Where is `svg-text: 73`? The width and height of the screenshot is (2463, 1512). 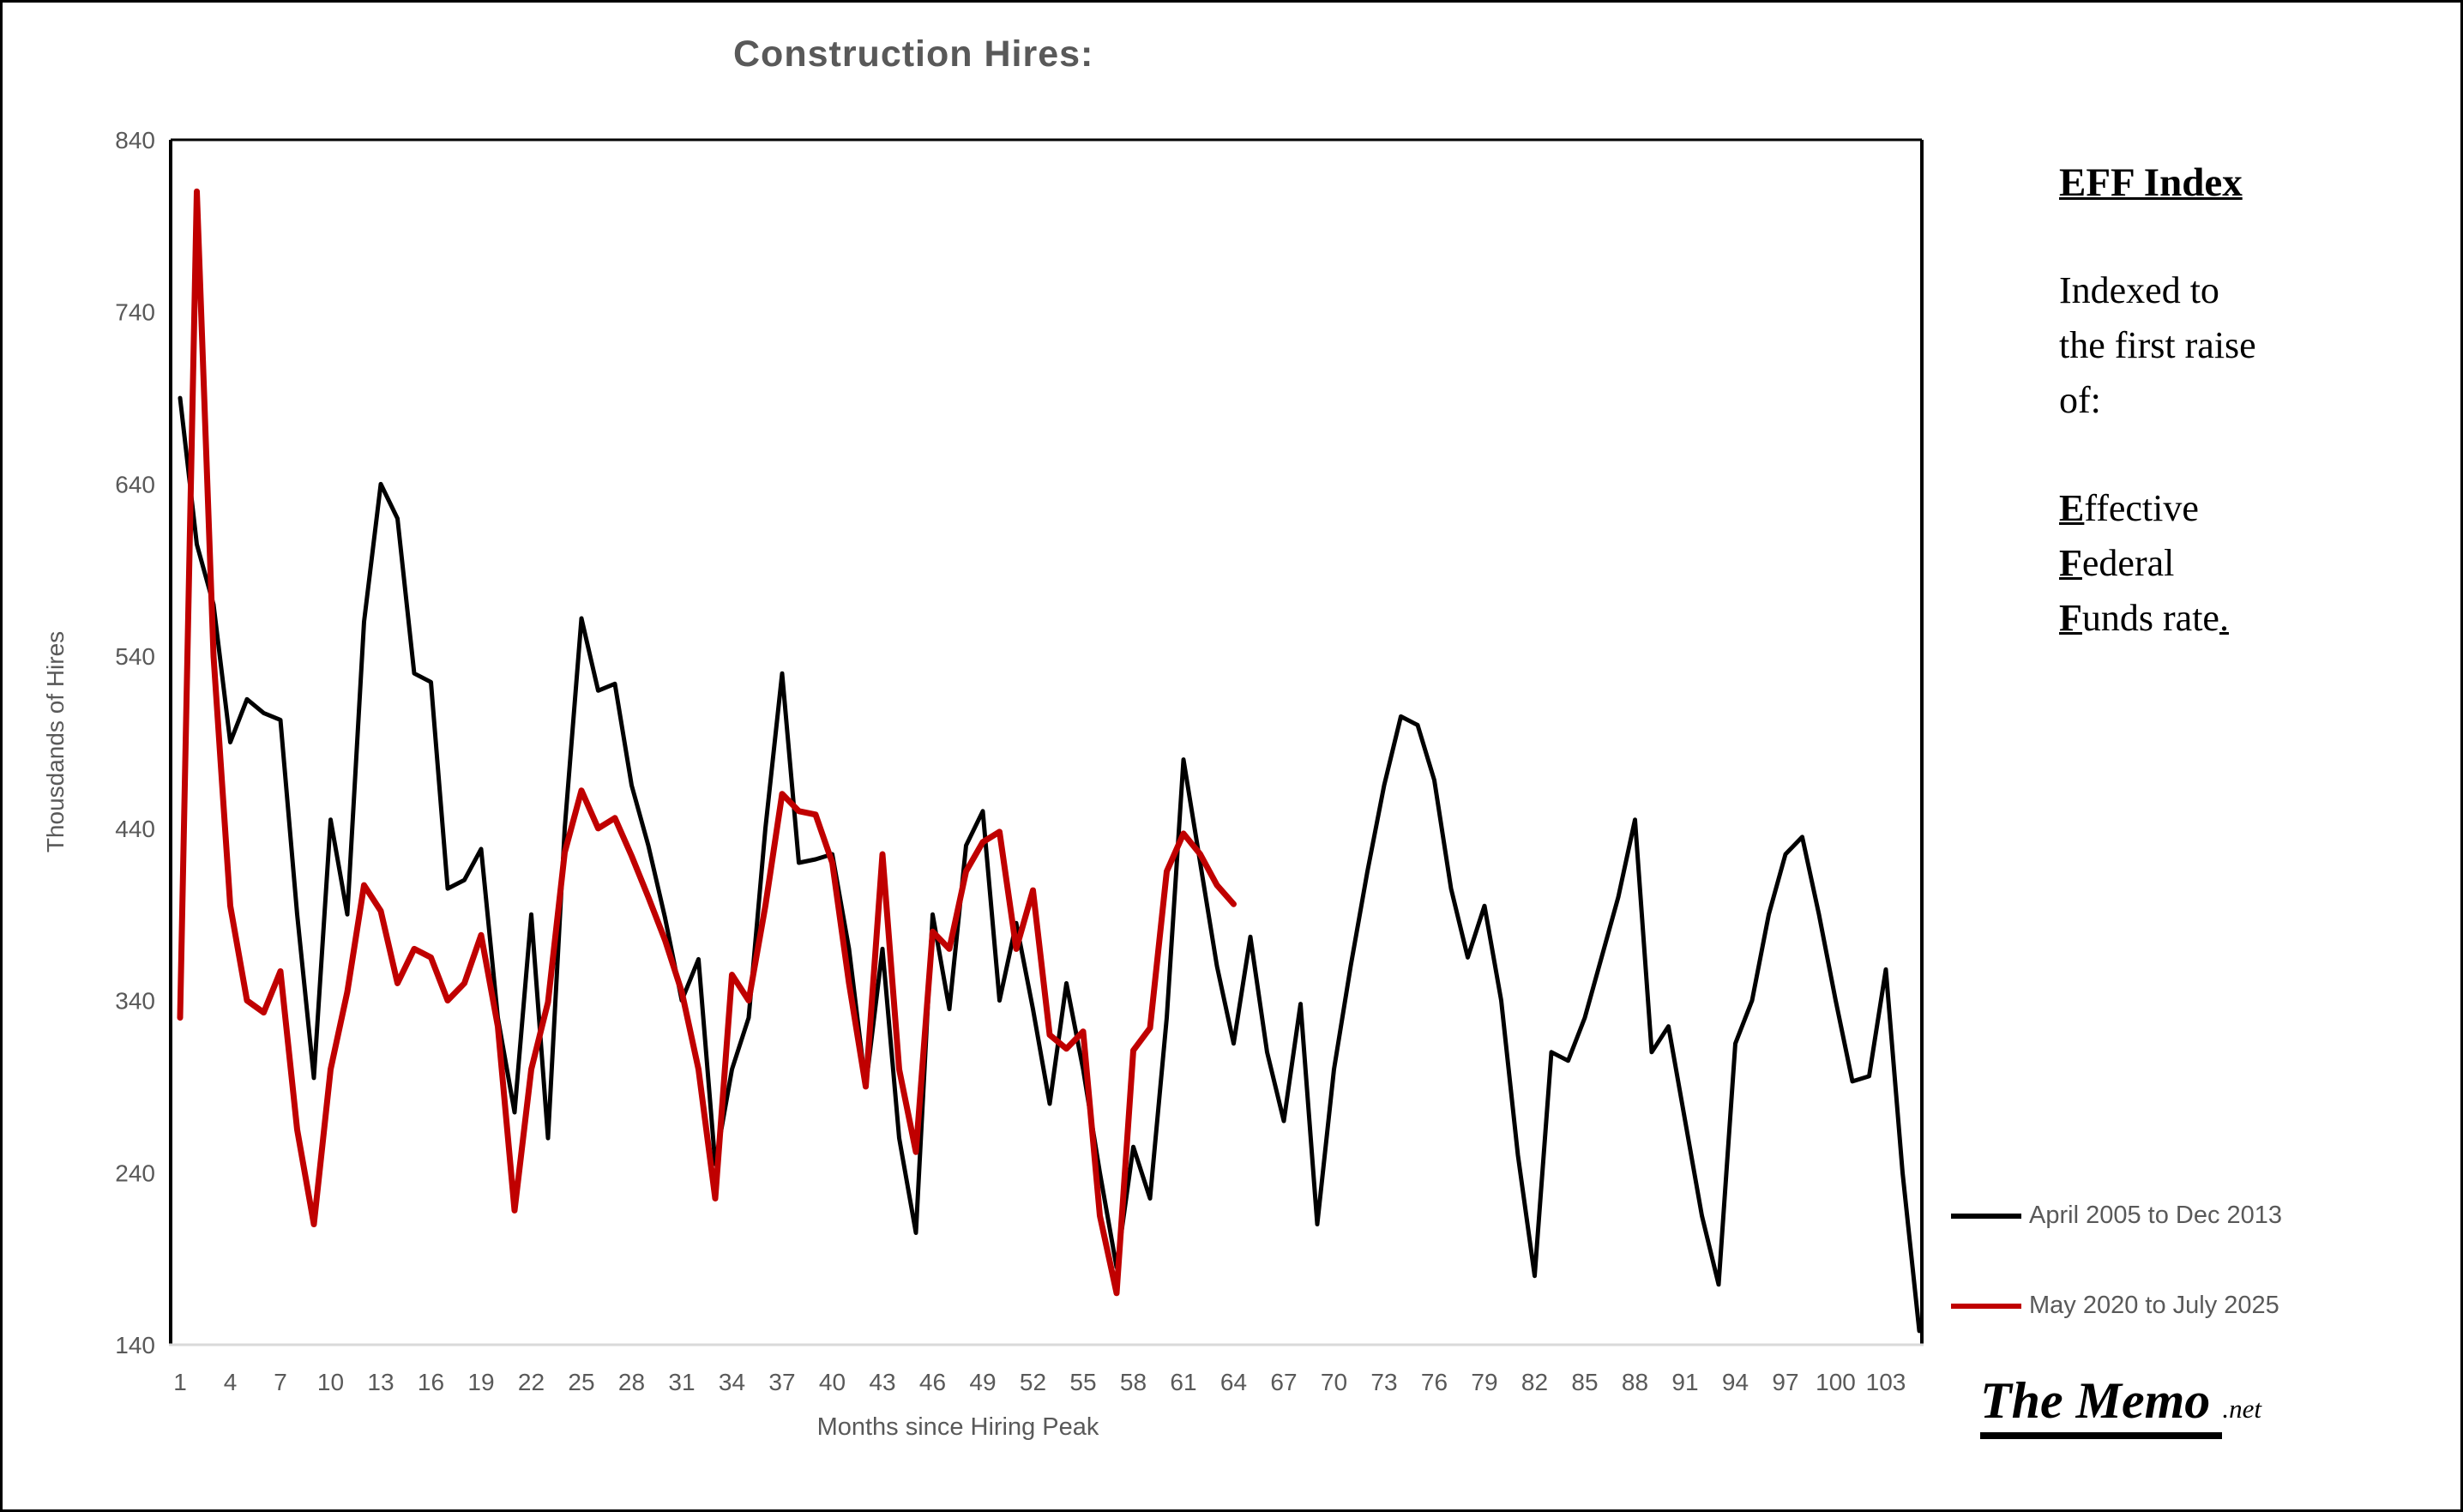 svg-text: 73 is located at coordinates (1384, 1382).